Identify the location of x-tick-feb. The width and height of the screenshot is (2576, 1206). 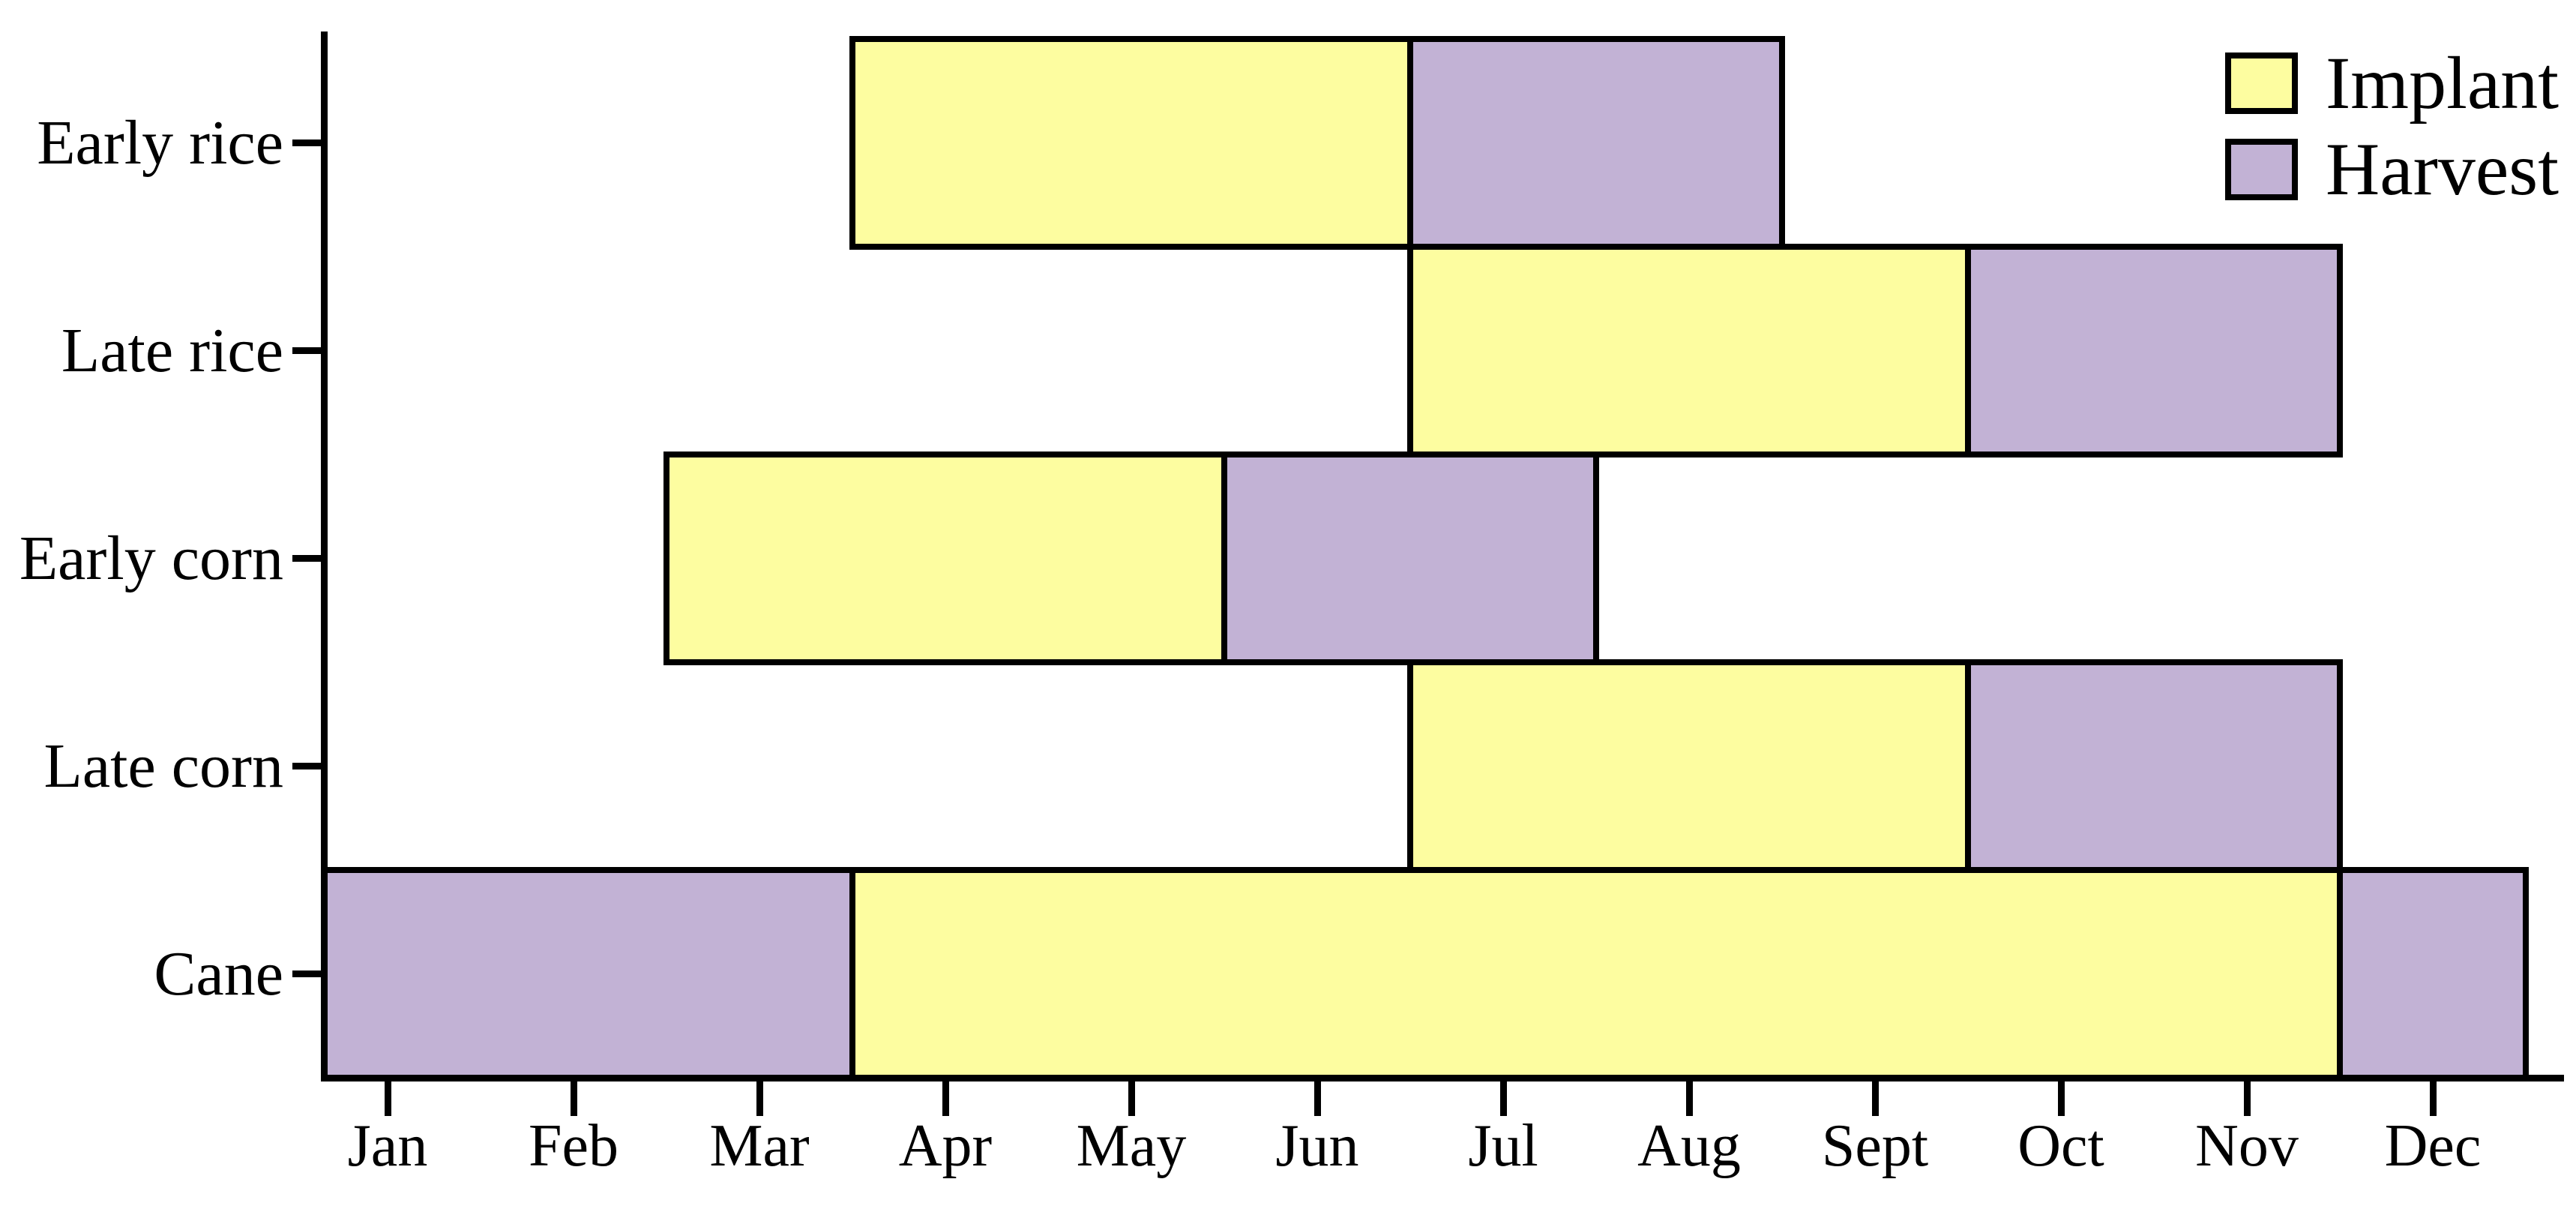
(574, 1098).